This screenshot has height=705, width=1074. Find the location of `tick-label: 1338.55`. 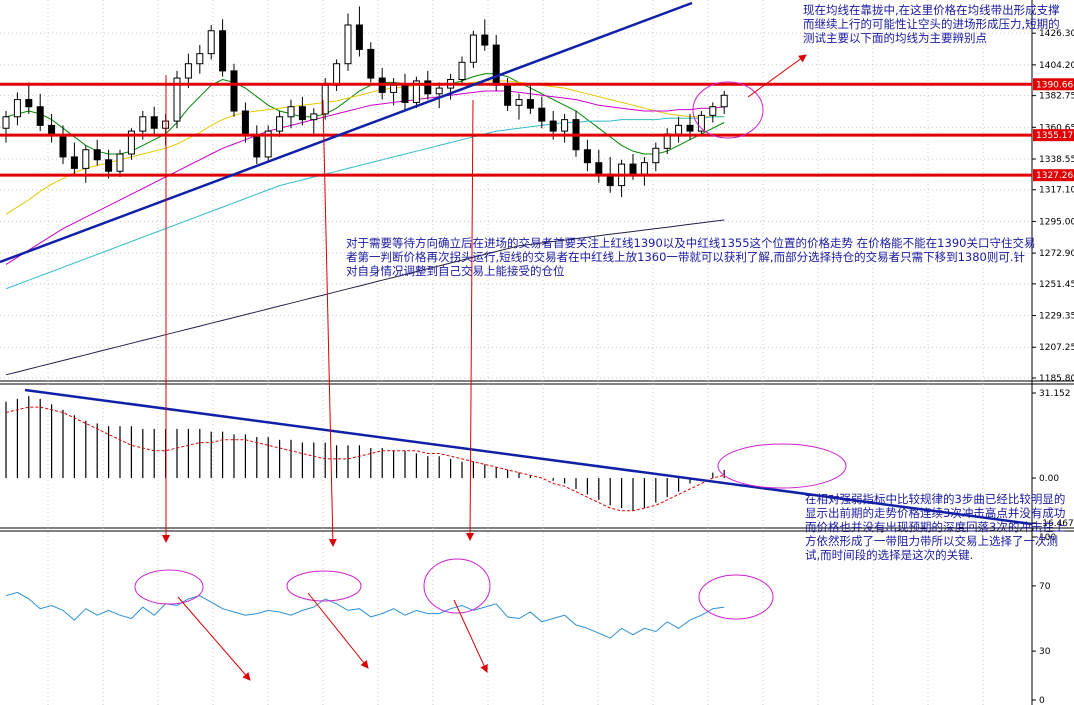

tick-label: 1338.55 is located at coordinates (1056, 160).